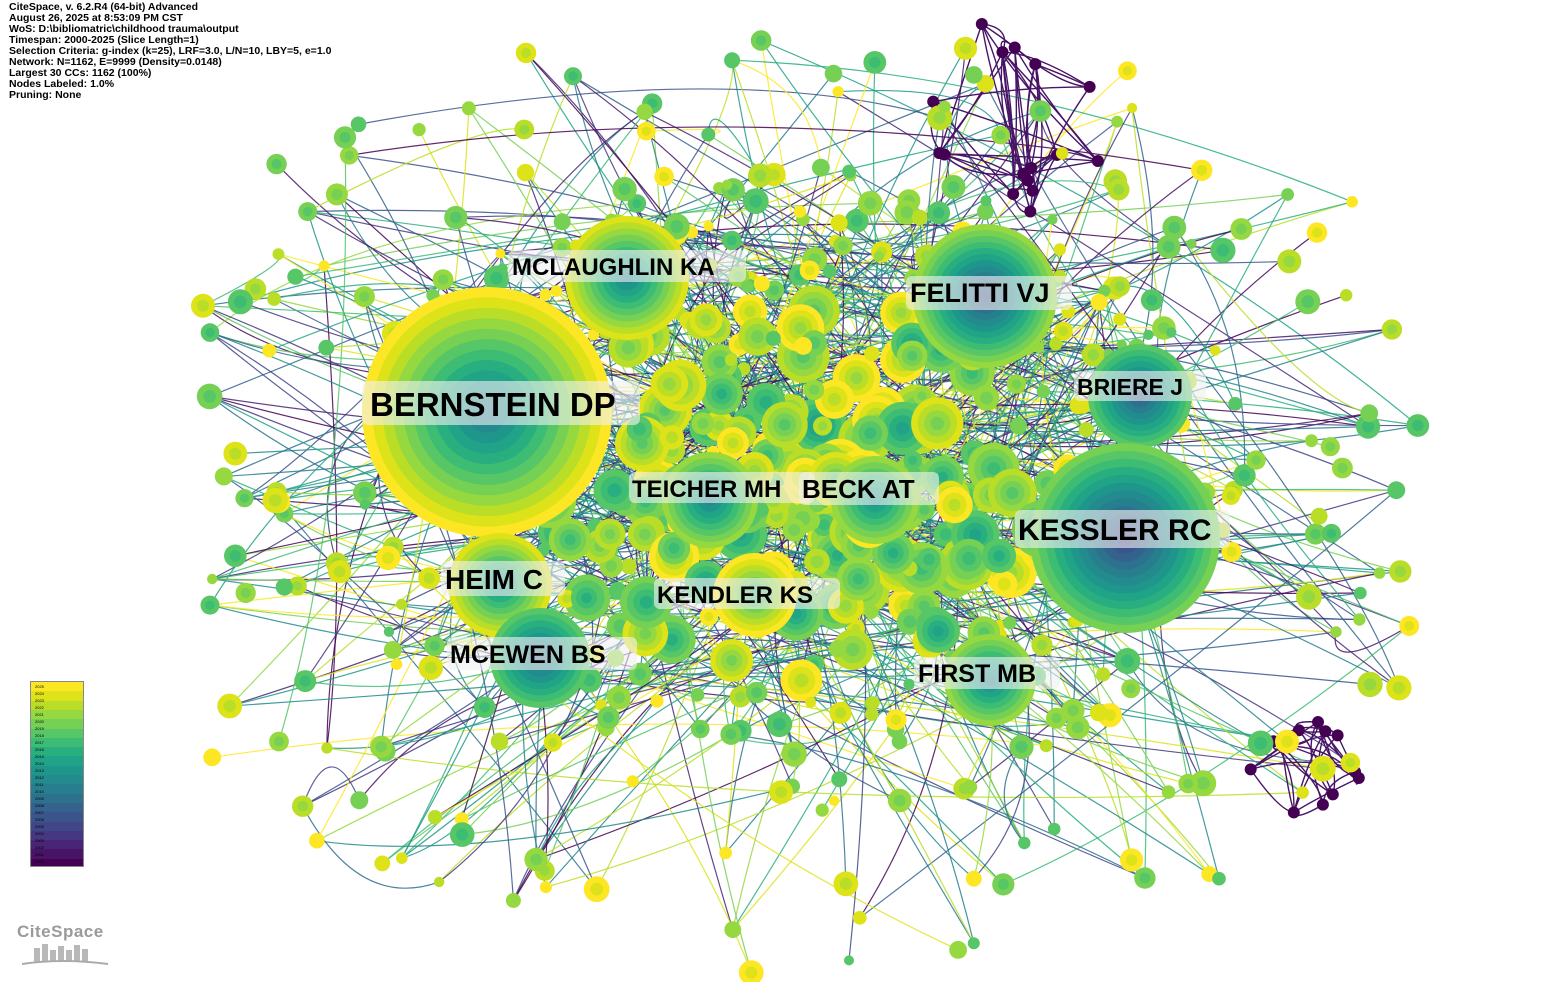  What do you see at coordinates (542, 653) in the screenshot?
I see `label-mcewen: MCEWEN BS` at bounding box center [542, 653].